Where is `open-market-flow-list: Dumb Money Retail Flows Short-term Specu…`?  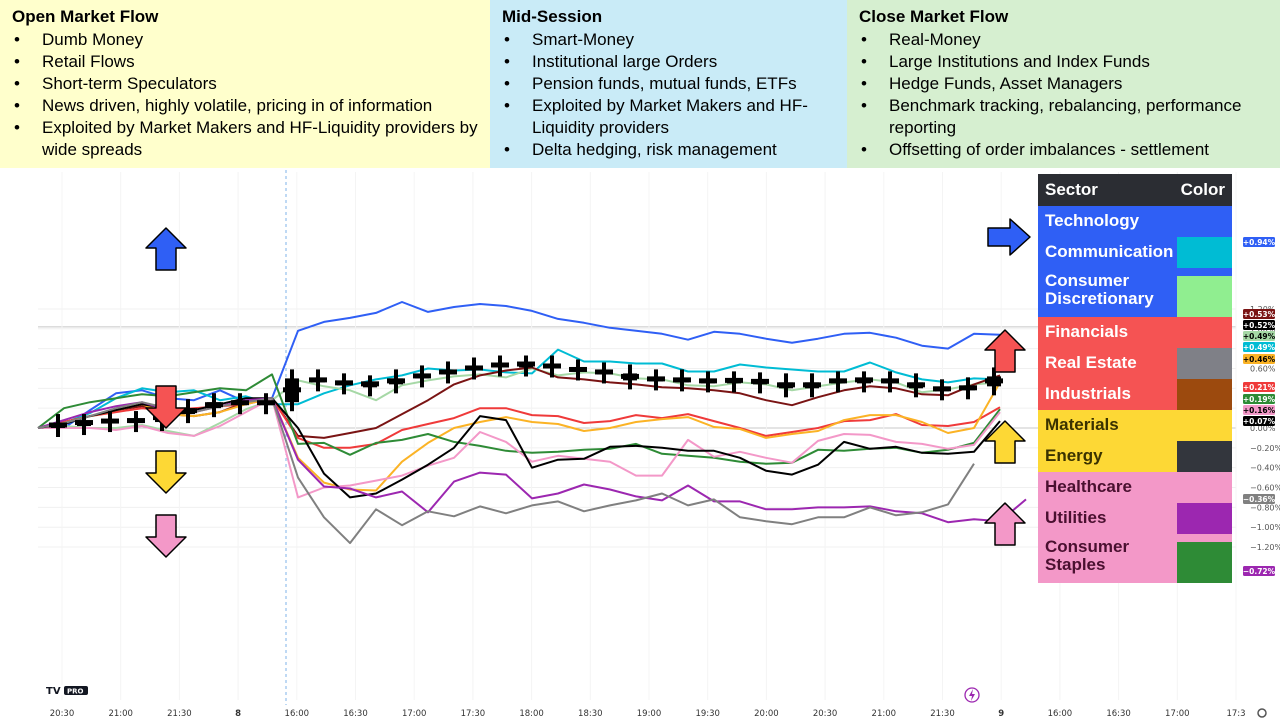 open-market-flow-list: Dumb Money Retail Flows Short-term Specu… is located at coordinates (245, 95).